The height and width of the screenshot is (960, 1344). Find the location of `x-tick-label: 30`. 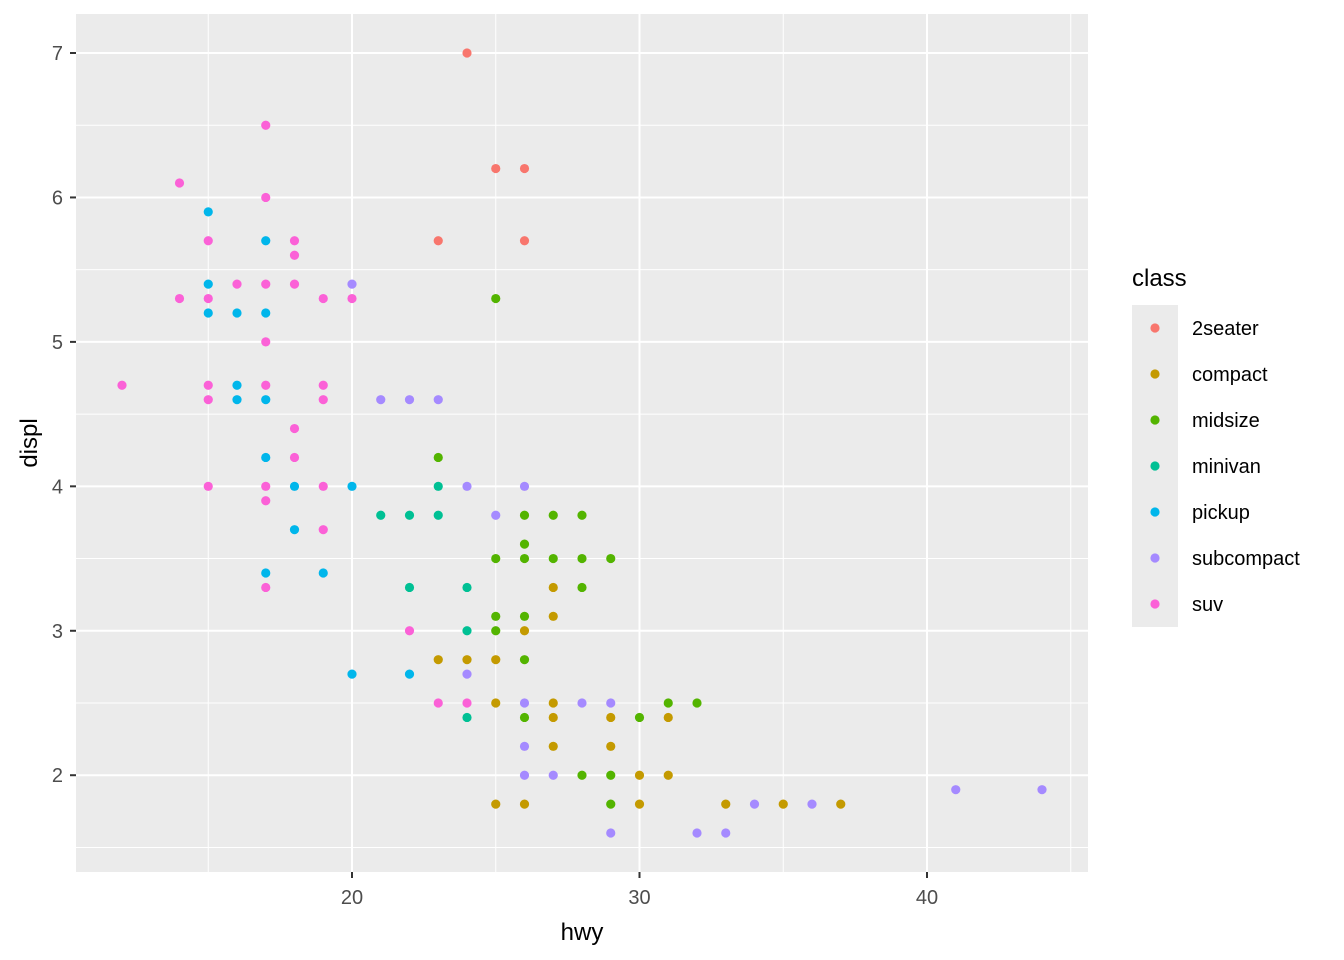

x-tick-label: 30 is located at coordinates (639, 898).